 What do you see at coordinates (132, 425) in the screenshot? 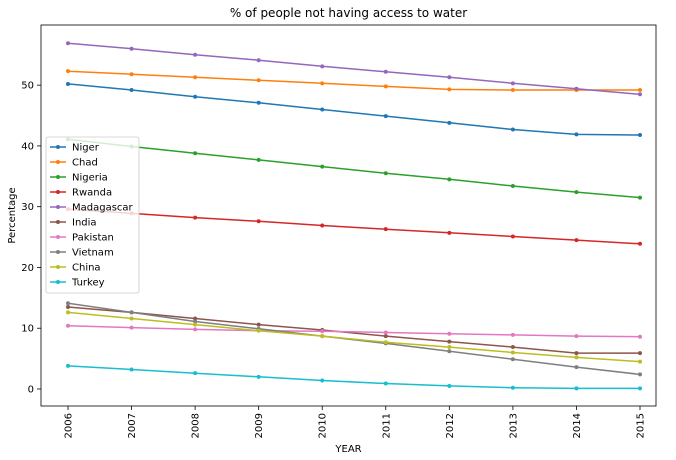
I see `x-tick-label: 2007` at bounding box center [132, 425].